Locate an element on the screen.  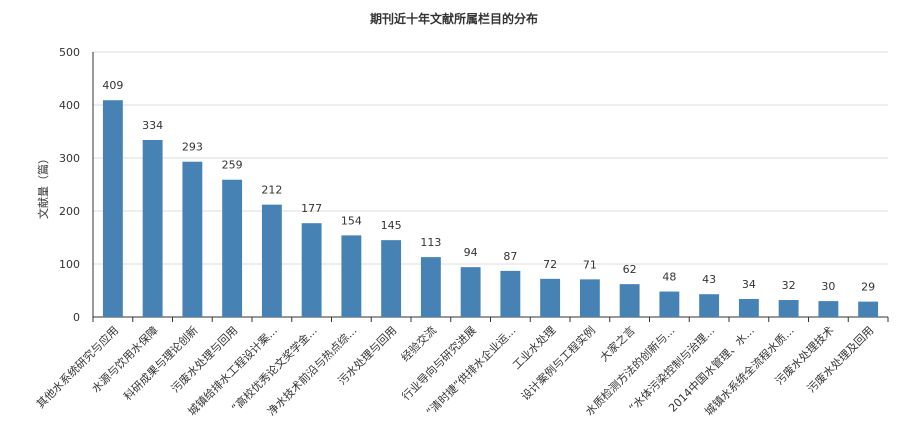
value-label: 259 is located at coordinates (232, 165).